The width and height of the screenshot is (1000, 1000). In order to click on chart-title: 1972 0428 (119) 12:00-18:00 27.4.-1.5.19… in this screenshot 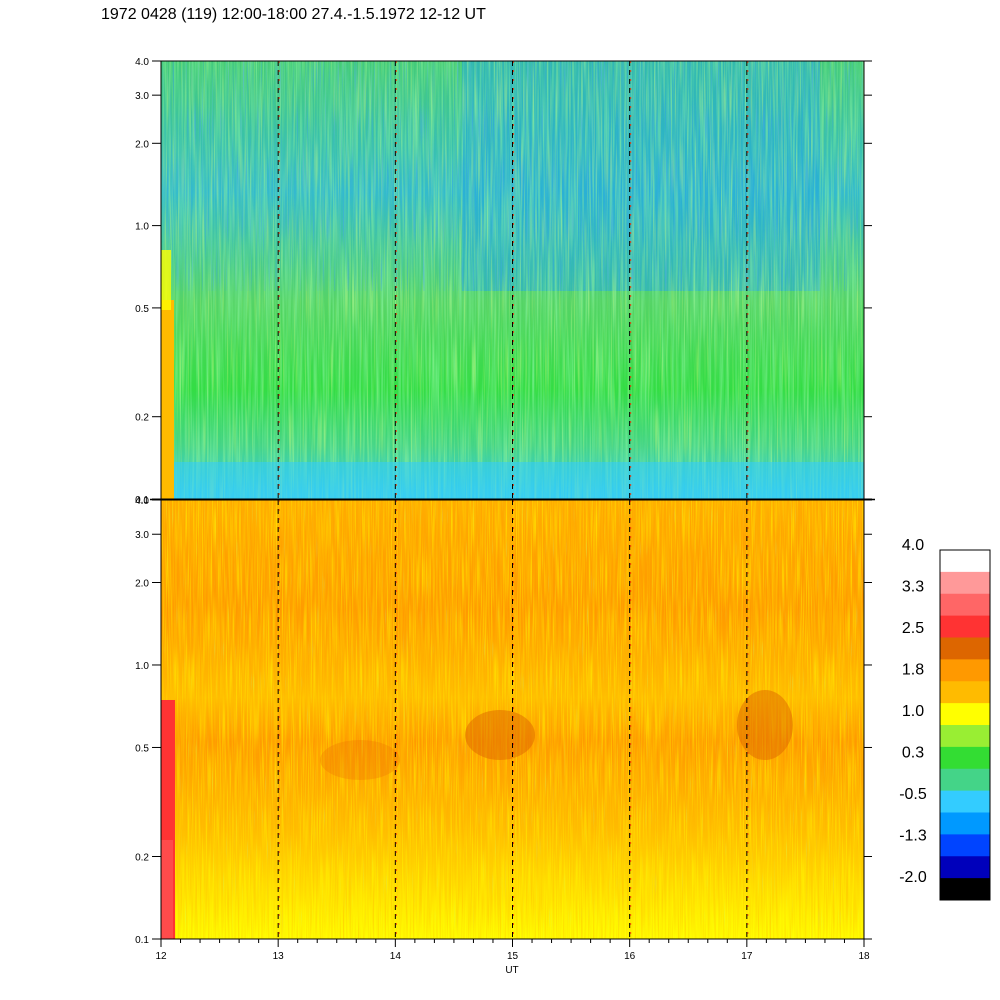, I will do `click(293, 14)`.